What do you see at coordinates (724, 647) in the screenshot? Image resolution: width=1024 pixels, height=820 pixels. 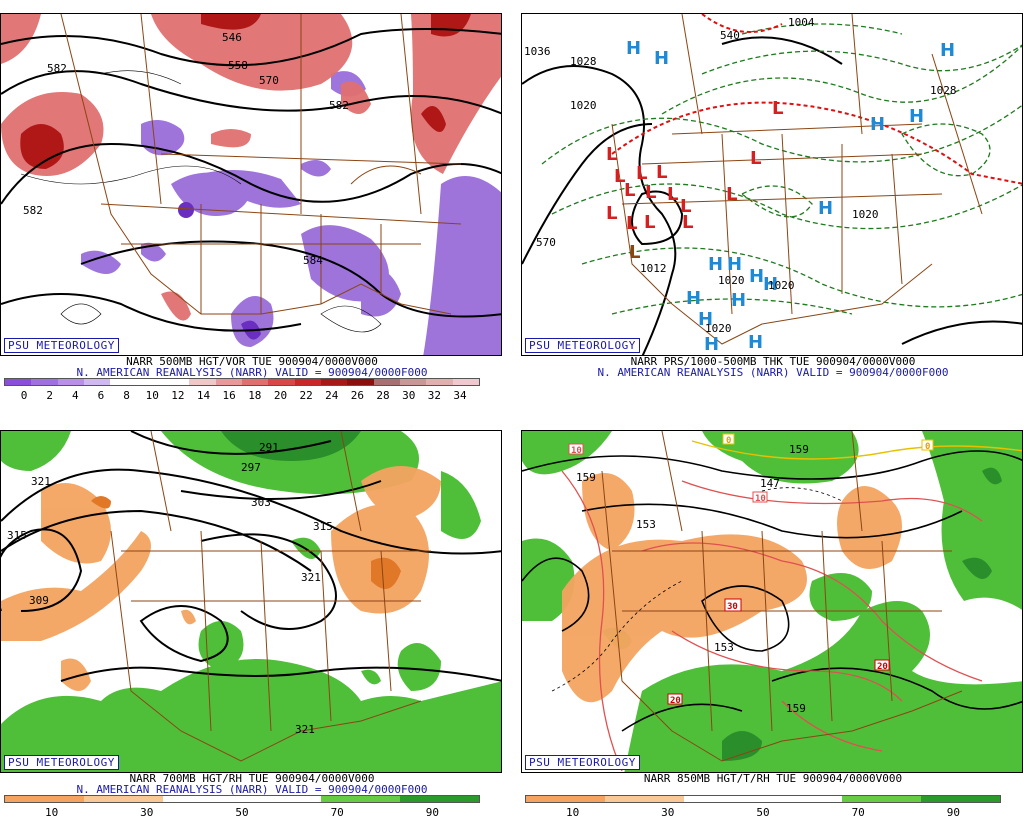 I see `contour-label: 153` at bounding box center [724, 647].